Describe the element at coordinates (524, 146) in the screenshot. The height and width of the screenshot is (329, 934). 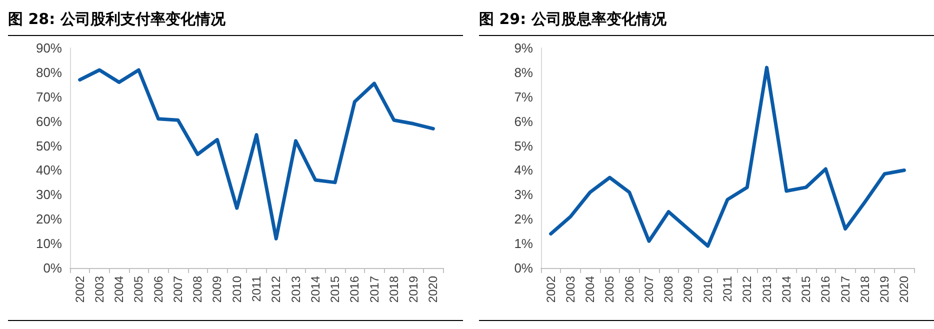
I see `y-tick-label: 5%` at that location.